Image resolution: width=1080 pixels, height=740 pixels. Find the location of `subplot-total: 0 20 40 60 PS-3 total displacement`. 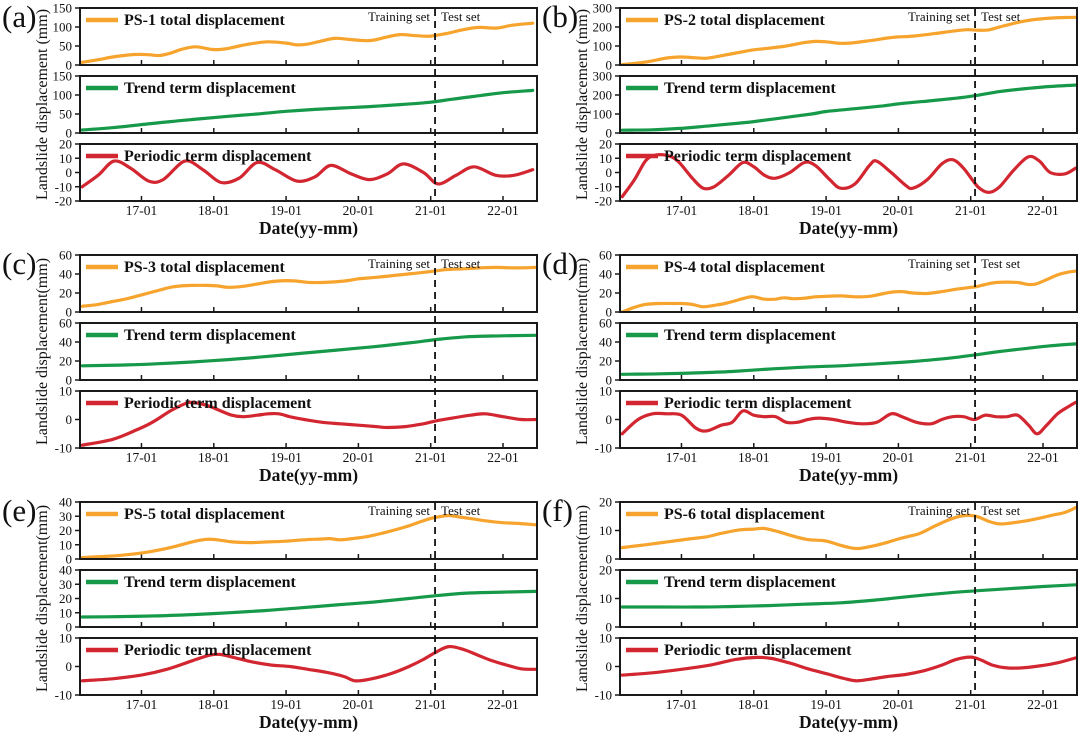

subplot-total: 0 20 40 60 PS-3 total displacement is located at coordinates (298, 284).